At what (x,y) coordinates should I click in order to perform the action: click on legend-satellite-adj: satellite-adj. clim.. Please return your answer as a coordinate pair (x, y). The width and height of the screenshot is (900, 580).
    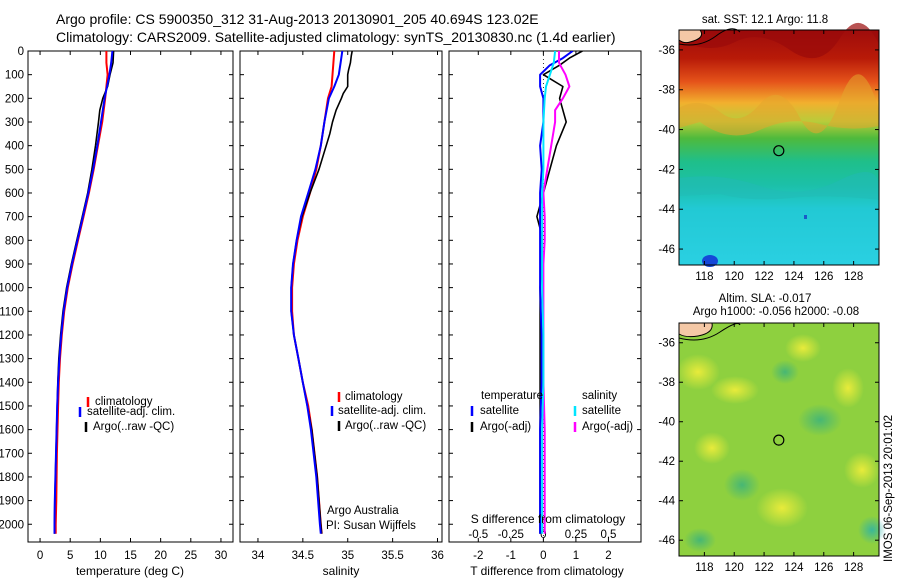
    Looking at the image, I should click on (131, 412).